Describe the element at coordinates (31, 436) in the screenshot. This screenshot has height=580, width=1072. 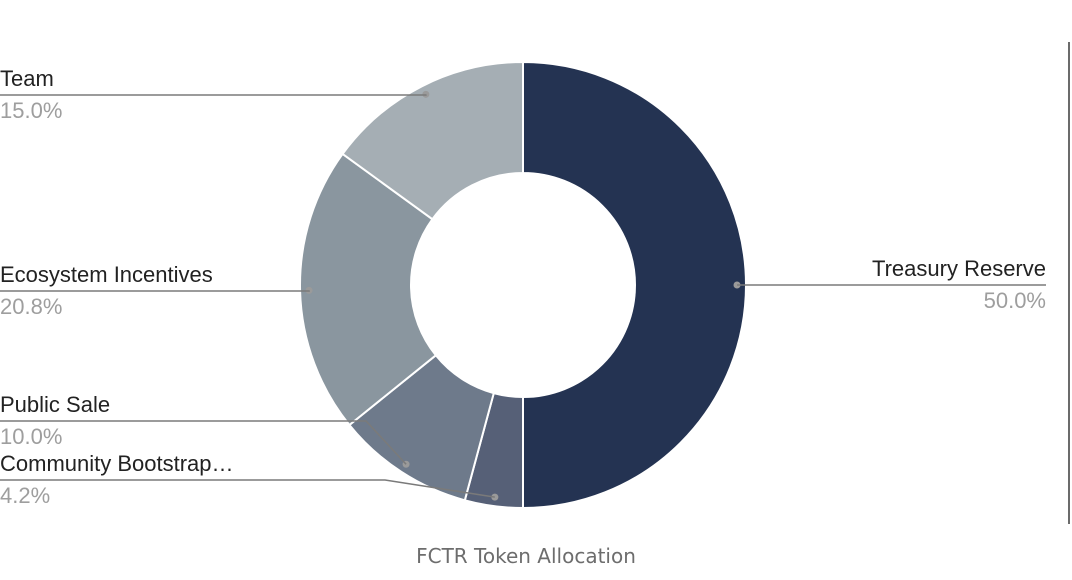
I see `value-public-sale: 10.0%` at that location.